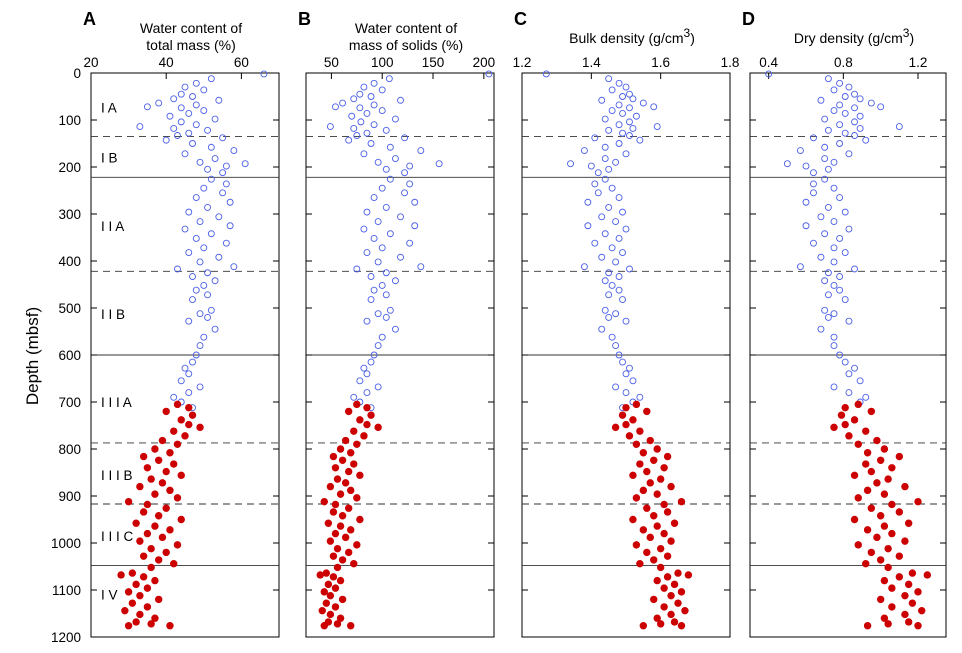  Describe the element at coordinates (331, 62) in the screenshot. I see `x-tick-label: 50` at that location.